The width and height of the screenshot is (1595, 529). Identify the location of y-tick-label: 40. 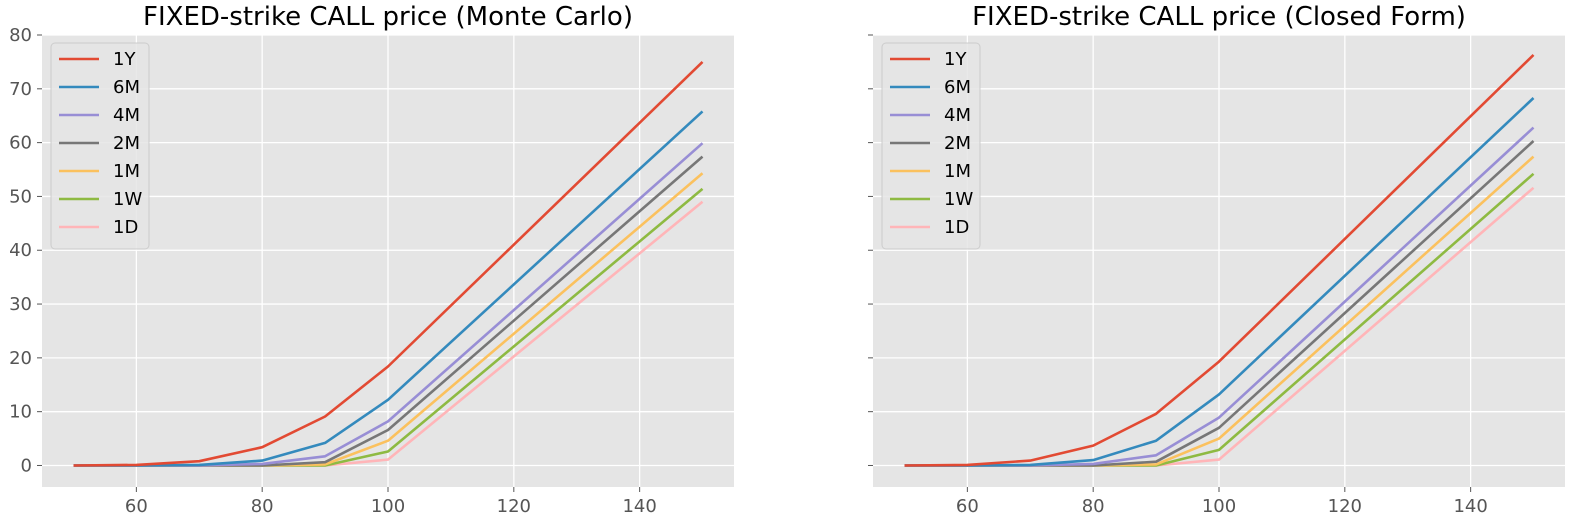
(20, 250).